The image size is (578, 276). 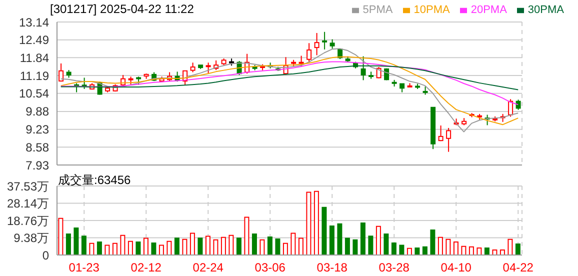 I want to click on chart-title: 成交量:63456, so click(x=94, y=180).